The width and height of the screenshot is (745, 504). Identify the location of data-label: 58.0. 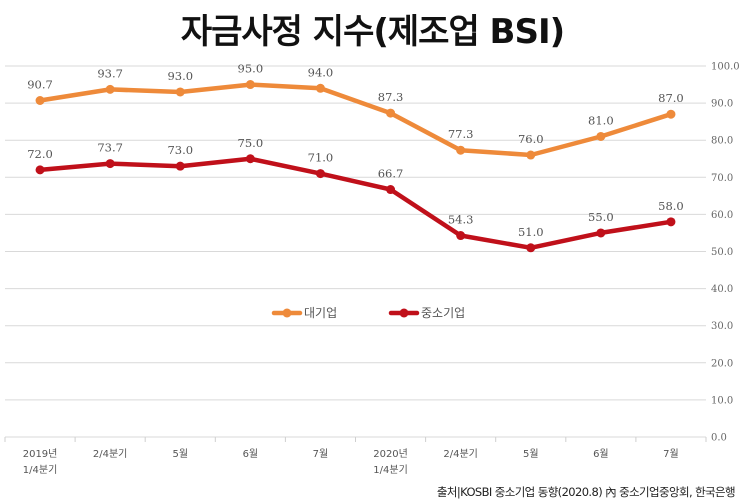
(671, 206).